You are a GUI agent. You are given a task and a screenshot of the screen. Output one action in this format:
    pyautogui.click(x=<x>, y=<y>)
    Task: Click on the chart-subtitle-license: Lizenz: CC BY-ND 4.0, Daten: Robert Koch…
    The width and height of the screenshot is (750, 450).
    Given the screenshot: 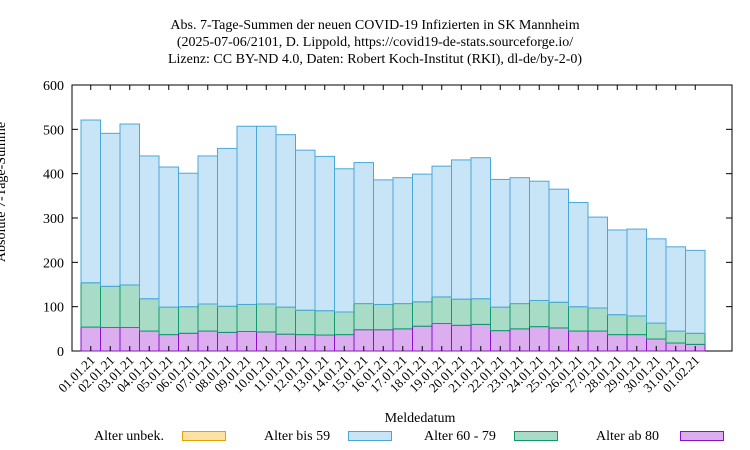 What is the action you would take?
    pyautogui.click(x=375, y=59)
    